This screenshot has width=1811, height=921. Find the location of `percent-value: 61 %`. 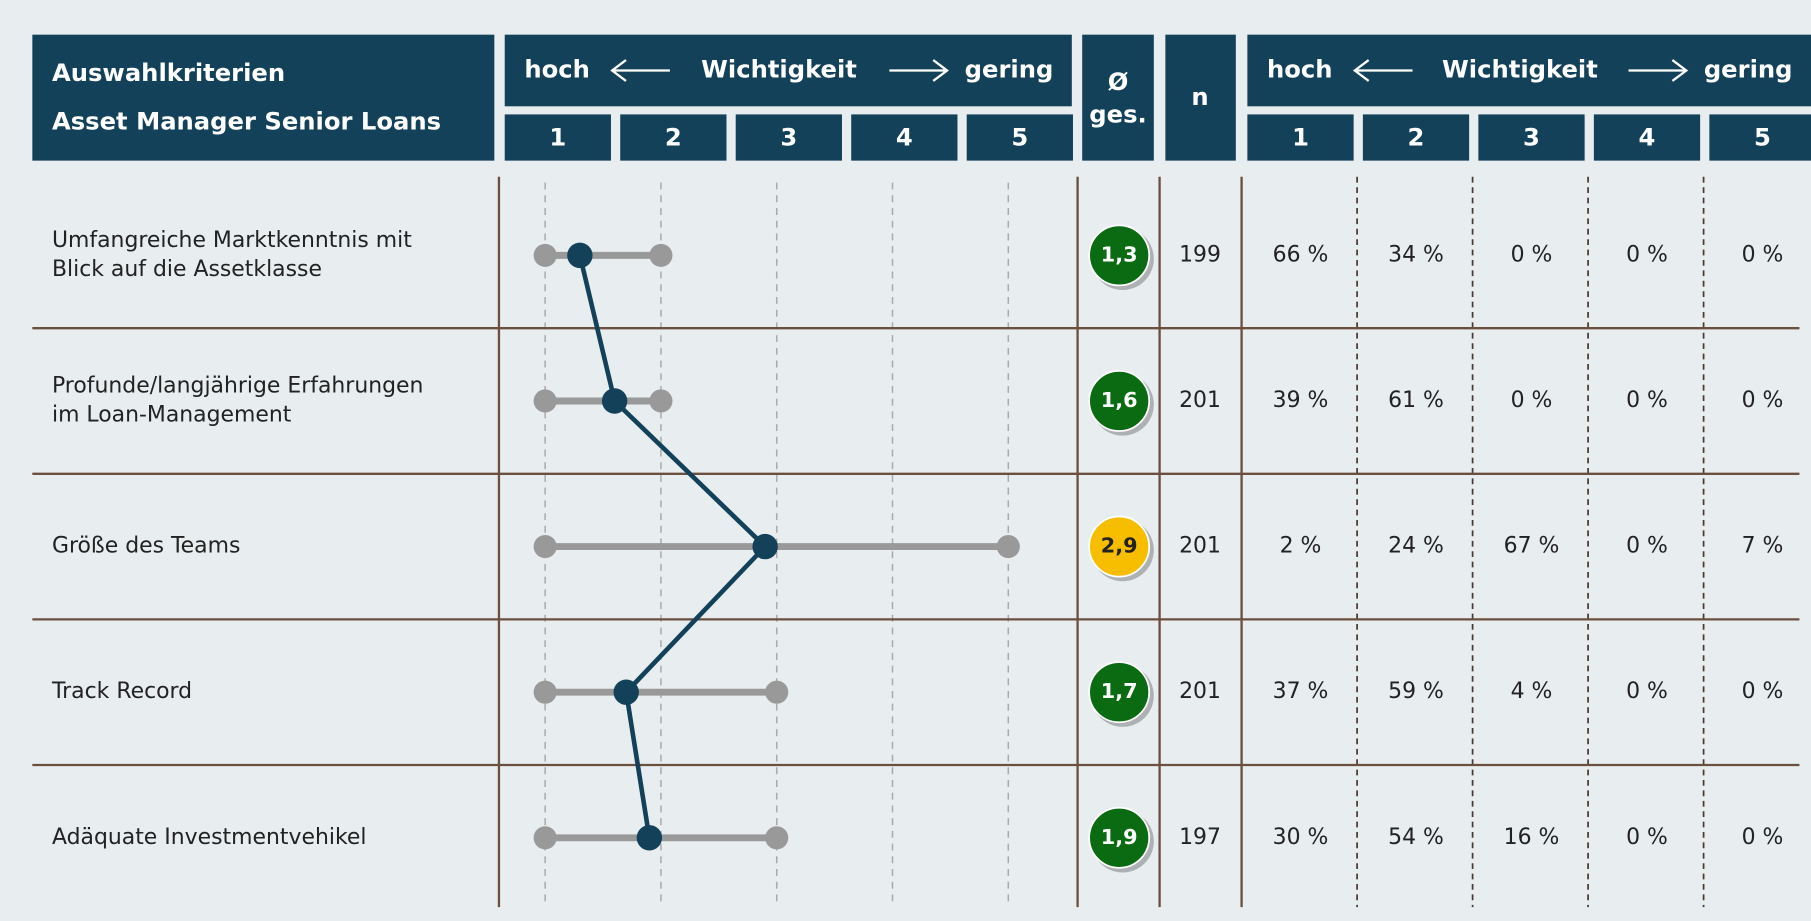

percent-value: 61 % is located at coordinates (1416, 400).